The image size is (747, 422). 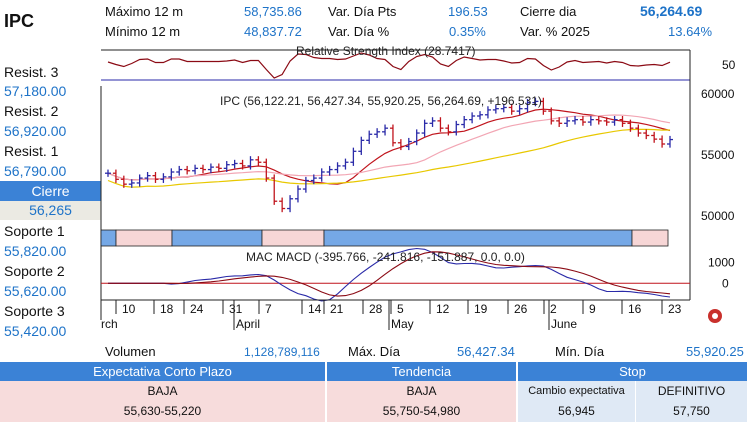 I want to click on date-tick-label: 14, so click(x=315, y=309).